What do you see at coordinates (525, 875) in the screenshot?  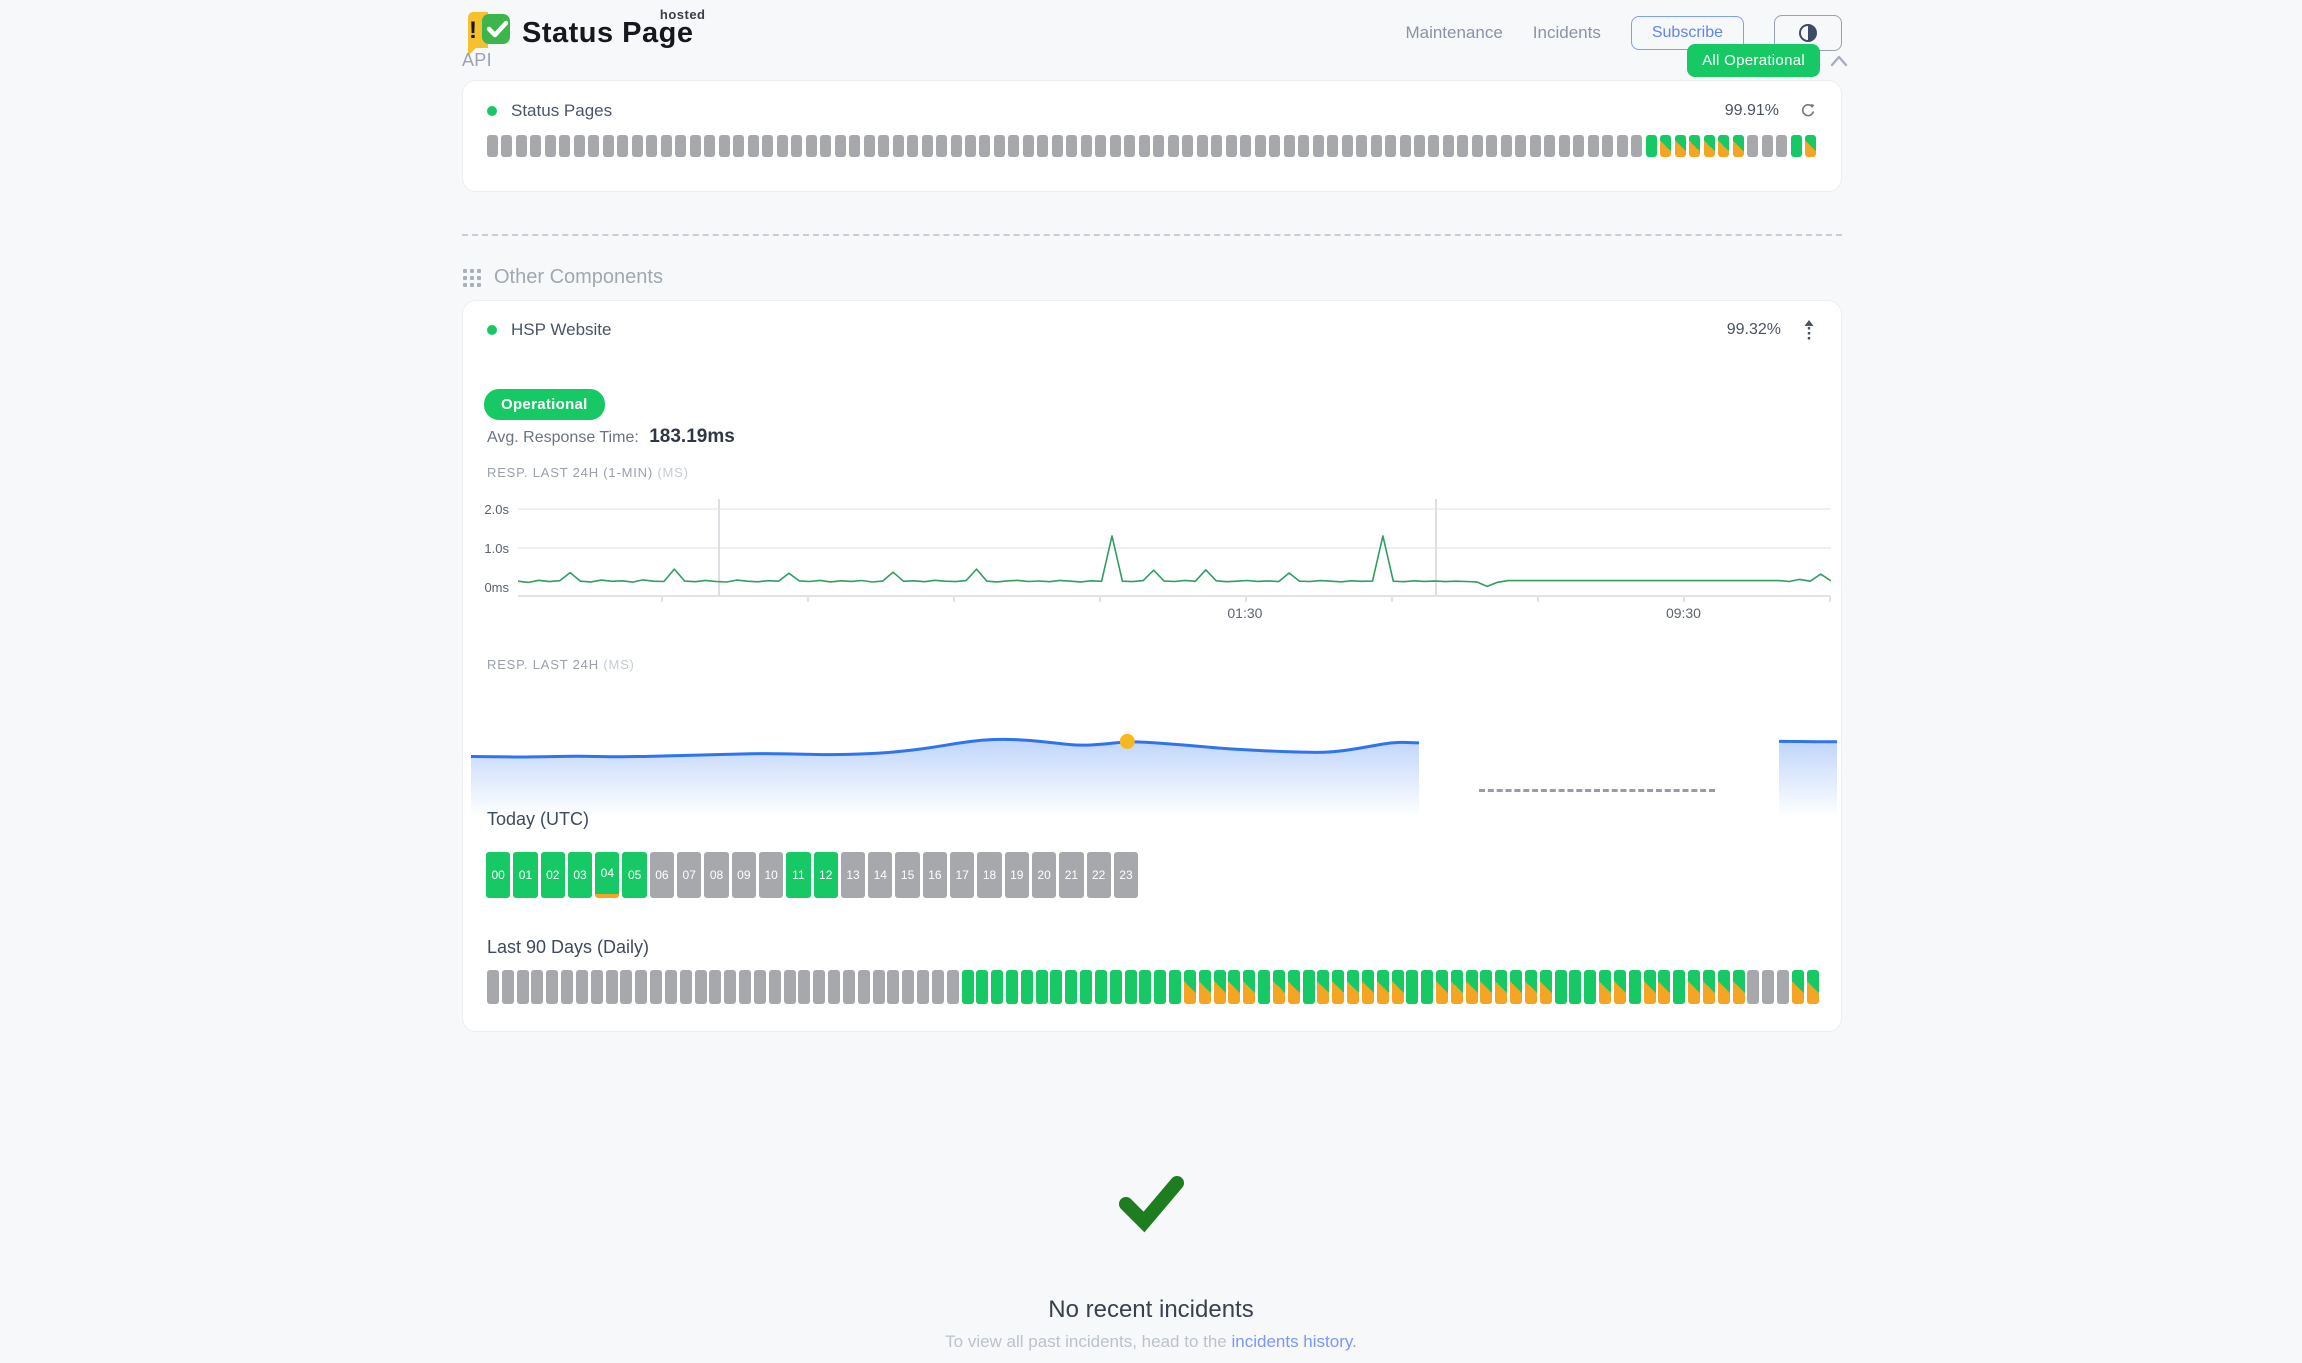 I see `hour-block-01: 01` at bounding box center [525, 875].